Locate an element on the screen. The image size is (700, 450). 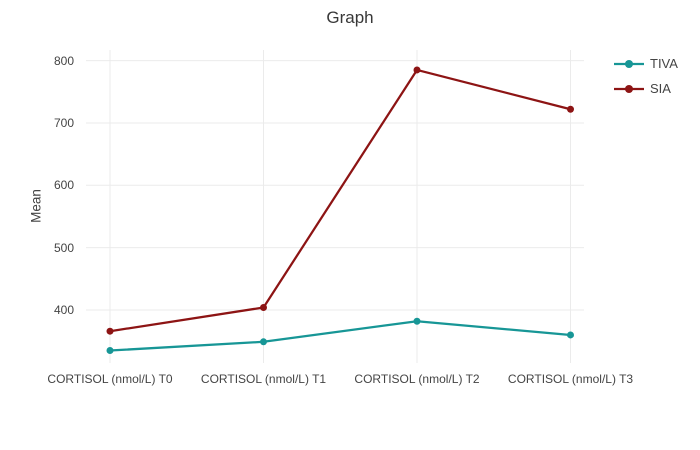
chart-title: Graph is located at coordinates (350, 17).